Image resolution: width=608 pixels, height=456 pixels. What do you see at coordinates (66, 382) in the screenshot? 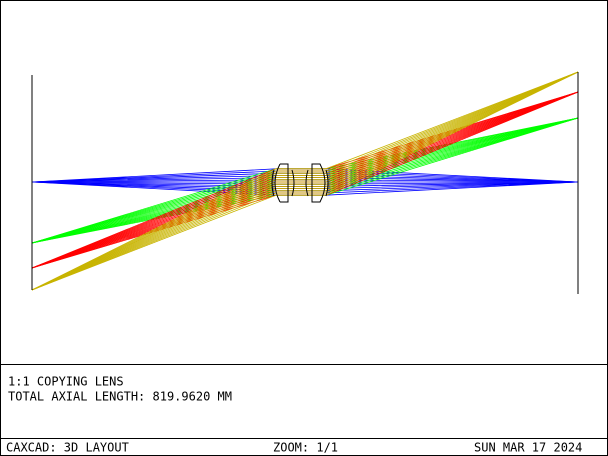
I see `lens-title: 1:1 COPYING LENS` at bounding box center [66, 382].